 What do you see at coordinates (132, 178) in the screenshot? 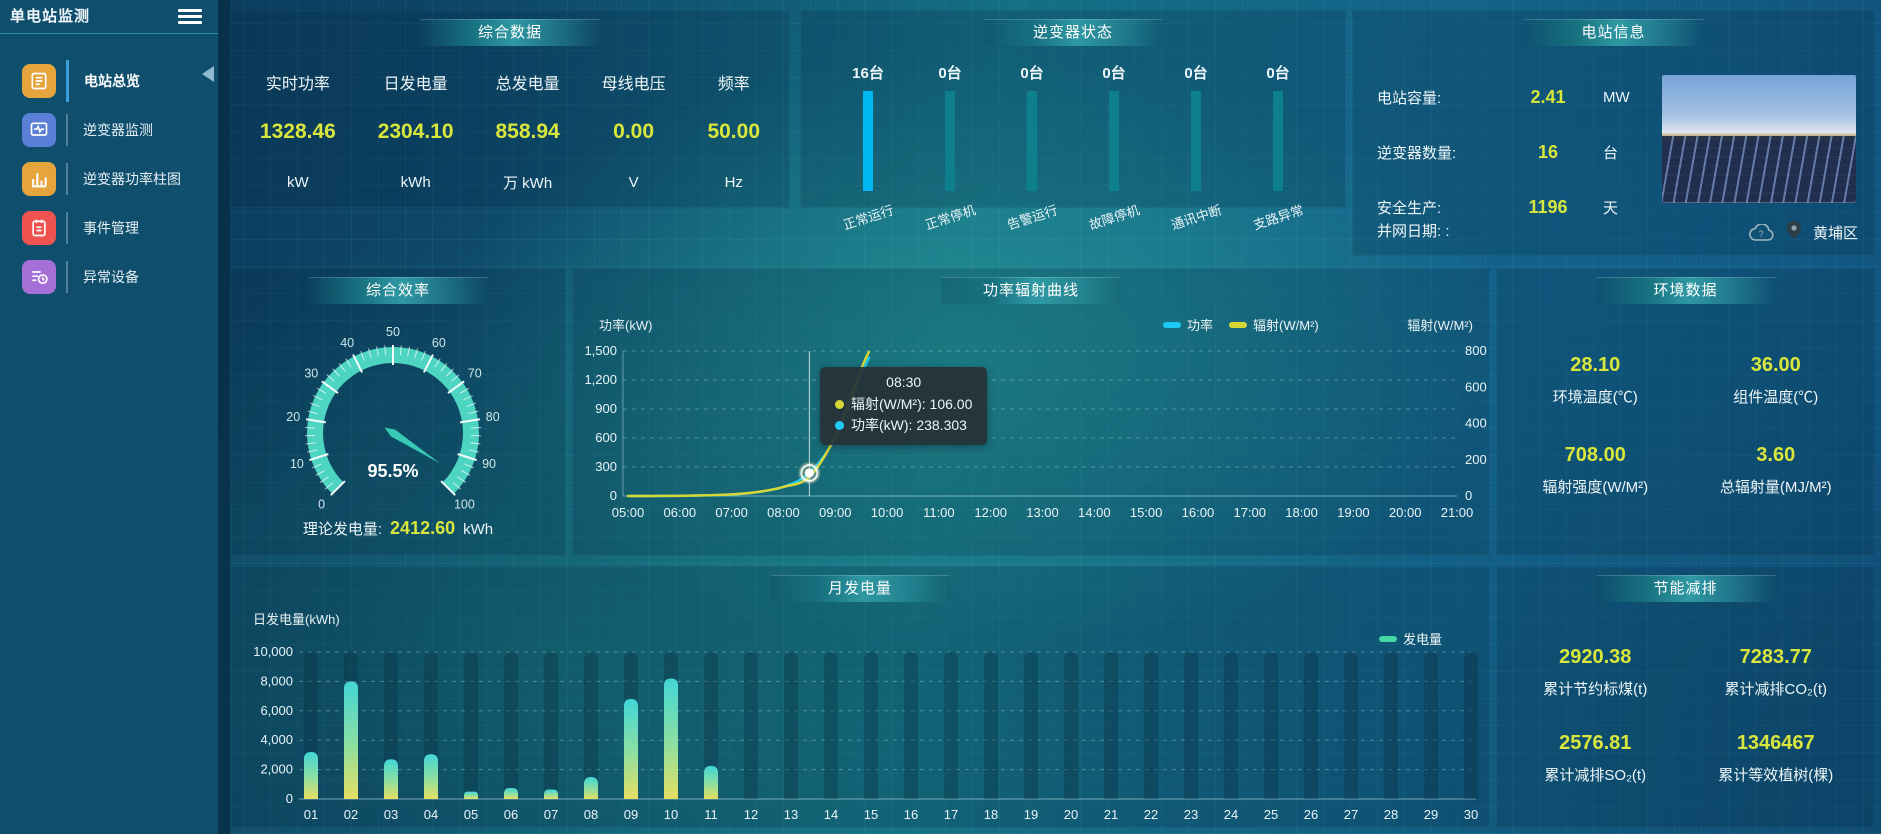
I see `sidebar-item-label: 逆变器功率柱图` at bounding box center [132, 178].